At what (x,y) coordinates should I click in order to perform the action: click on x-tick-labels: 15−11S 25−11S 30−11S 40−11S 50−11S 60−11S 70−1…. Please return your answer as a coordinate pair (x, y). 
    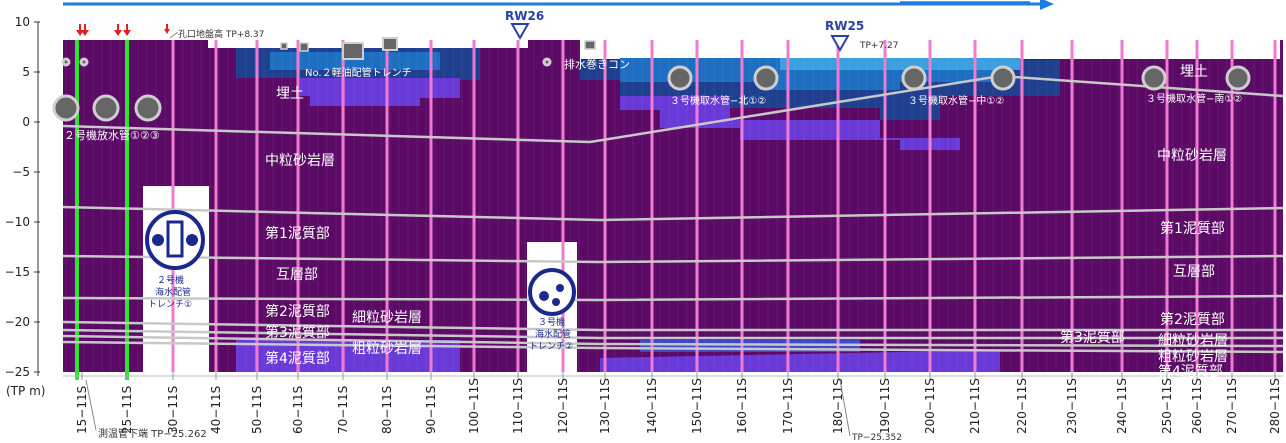
    Looking at the image, I should click on (678, 406).